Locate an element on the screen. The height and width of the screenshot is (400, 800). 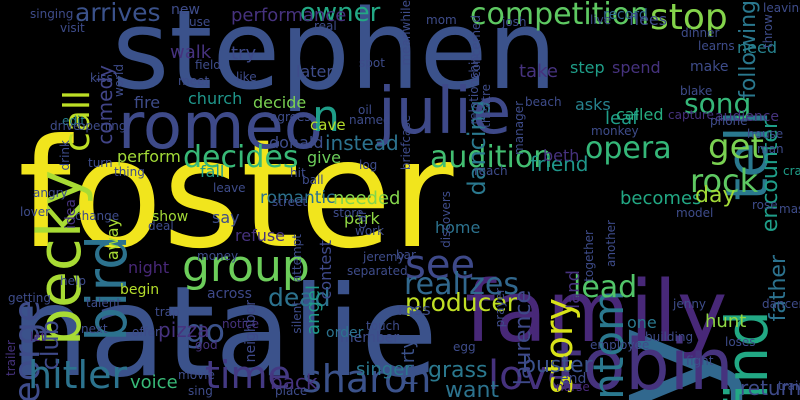
word: hitler is located at coordinates (78, 375).